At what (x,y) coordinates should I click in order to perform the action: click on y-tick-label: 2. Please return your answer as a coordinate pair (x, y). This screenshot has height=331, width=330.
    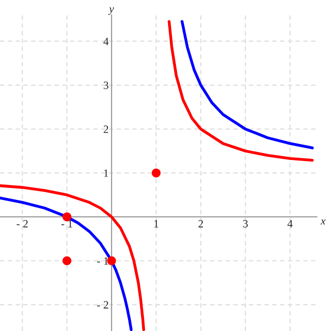
    Looking at the image, I should click on (106, 129).